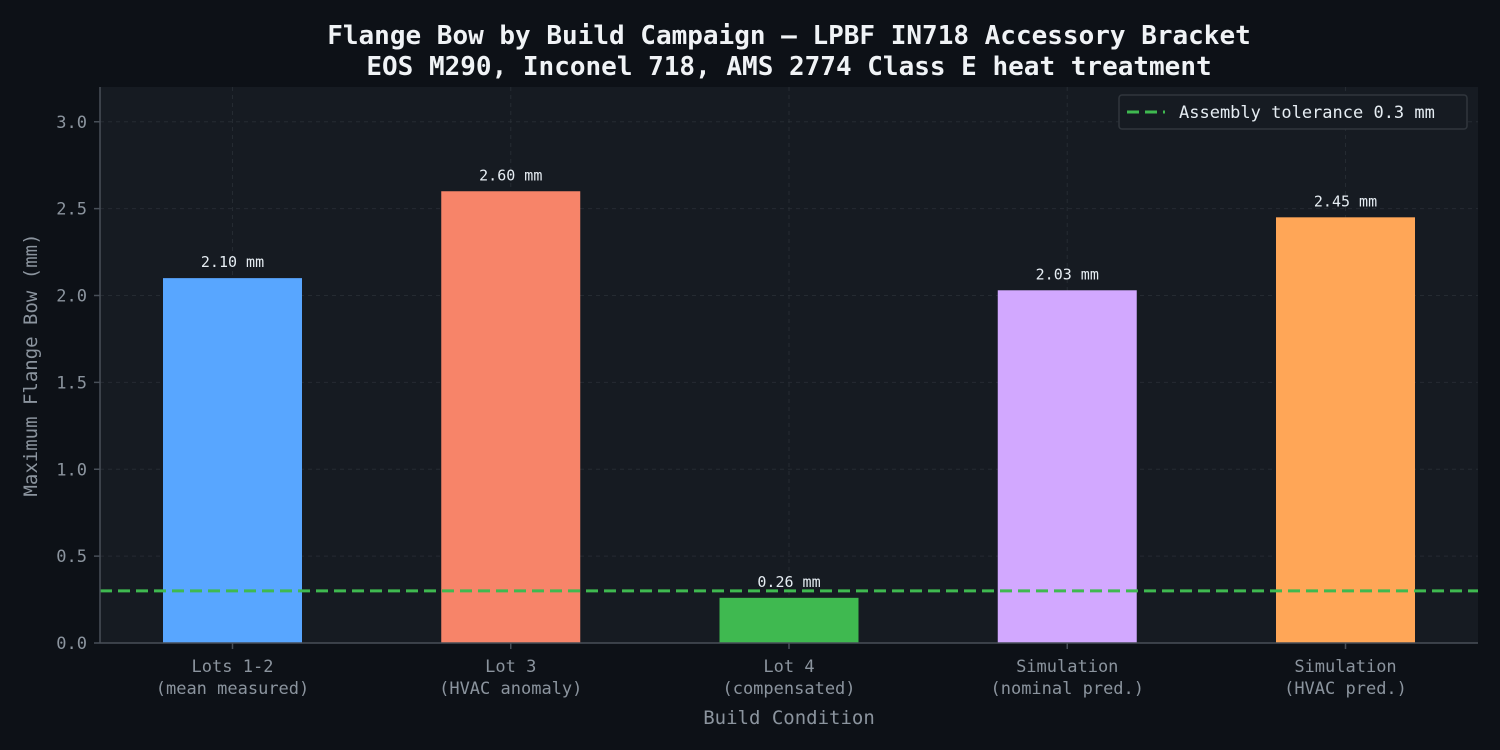 Image resolution: width=1500 pixels, height=750 pixels. Describe the element at coordinates (788, 689) in the screenshot. I see `x-tick-label: (compensated)` at that location.